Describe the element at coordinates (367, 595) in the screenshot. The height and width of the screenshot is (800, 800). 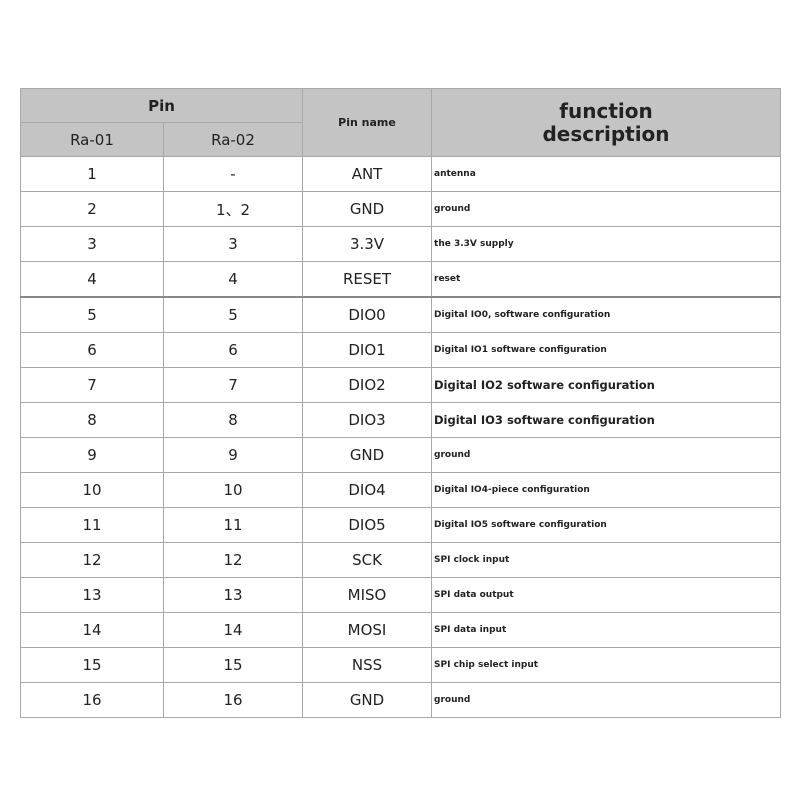
I see `pin-name-cell: MISO` at that location.